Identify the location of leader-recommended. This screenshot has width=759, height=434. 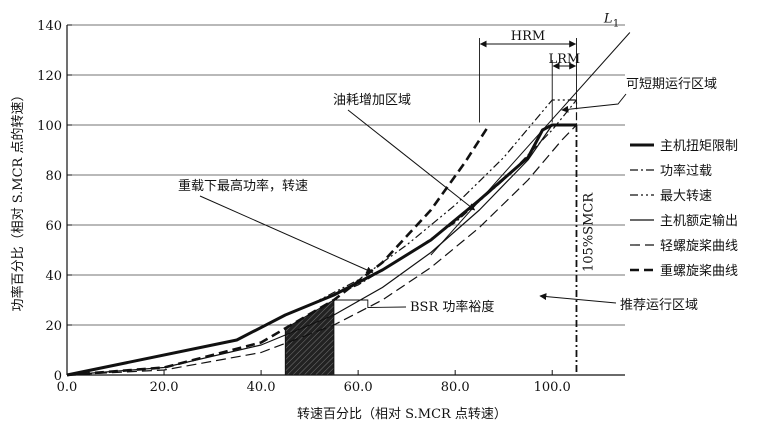
(578, 298).